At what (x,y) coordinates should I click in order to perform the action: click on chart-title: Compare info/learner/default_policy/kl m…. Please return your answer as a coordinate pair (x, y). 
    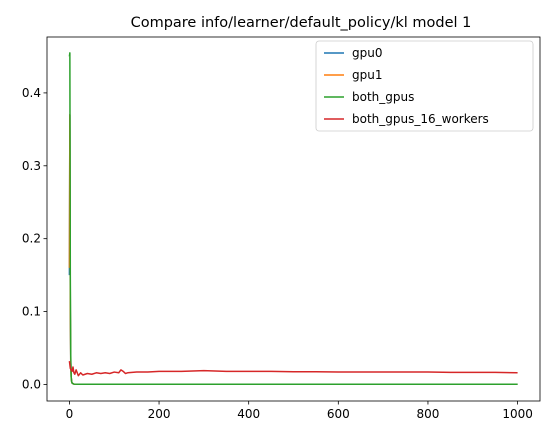
    Looking at the image, I should click on (301, 23).